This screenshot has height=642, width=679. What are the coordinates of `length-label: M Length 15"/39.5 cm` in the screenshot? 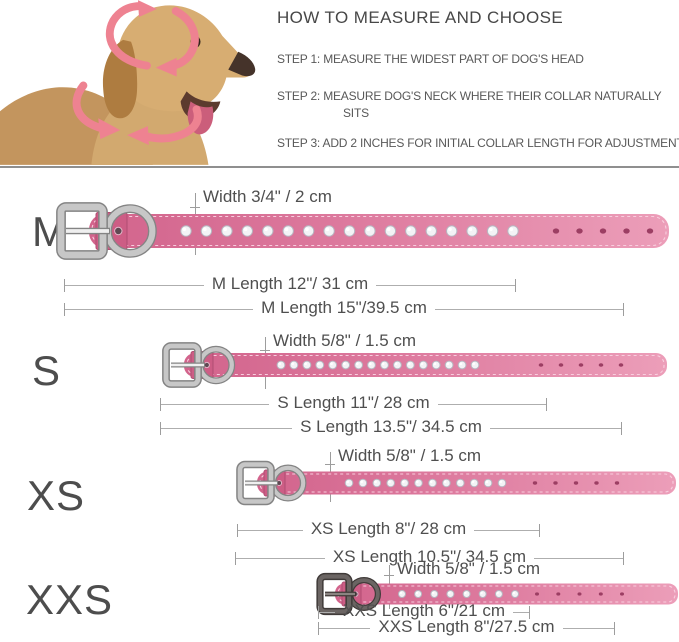 It's located at (344, 307).